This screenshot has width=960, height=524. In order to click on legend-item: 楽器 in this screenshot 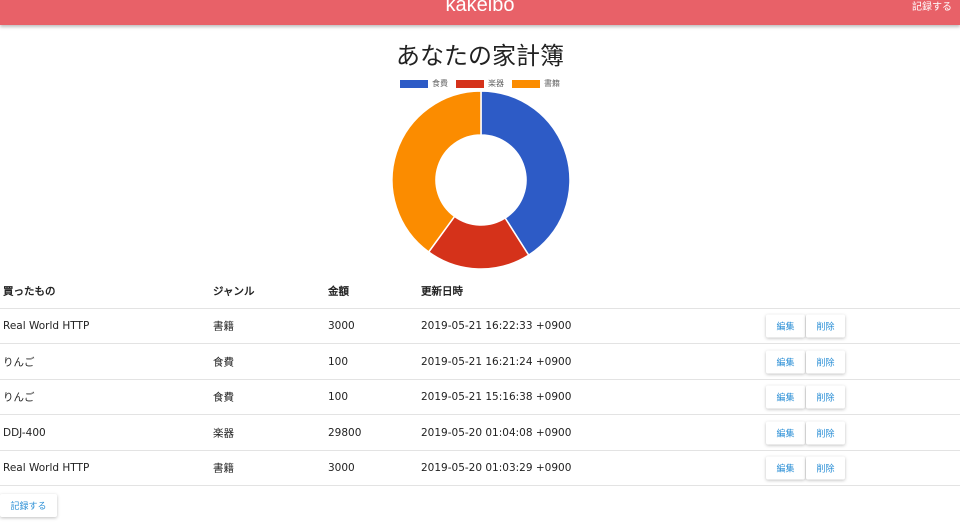, I will do `click(480, 83)`.